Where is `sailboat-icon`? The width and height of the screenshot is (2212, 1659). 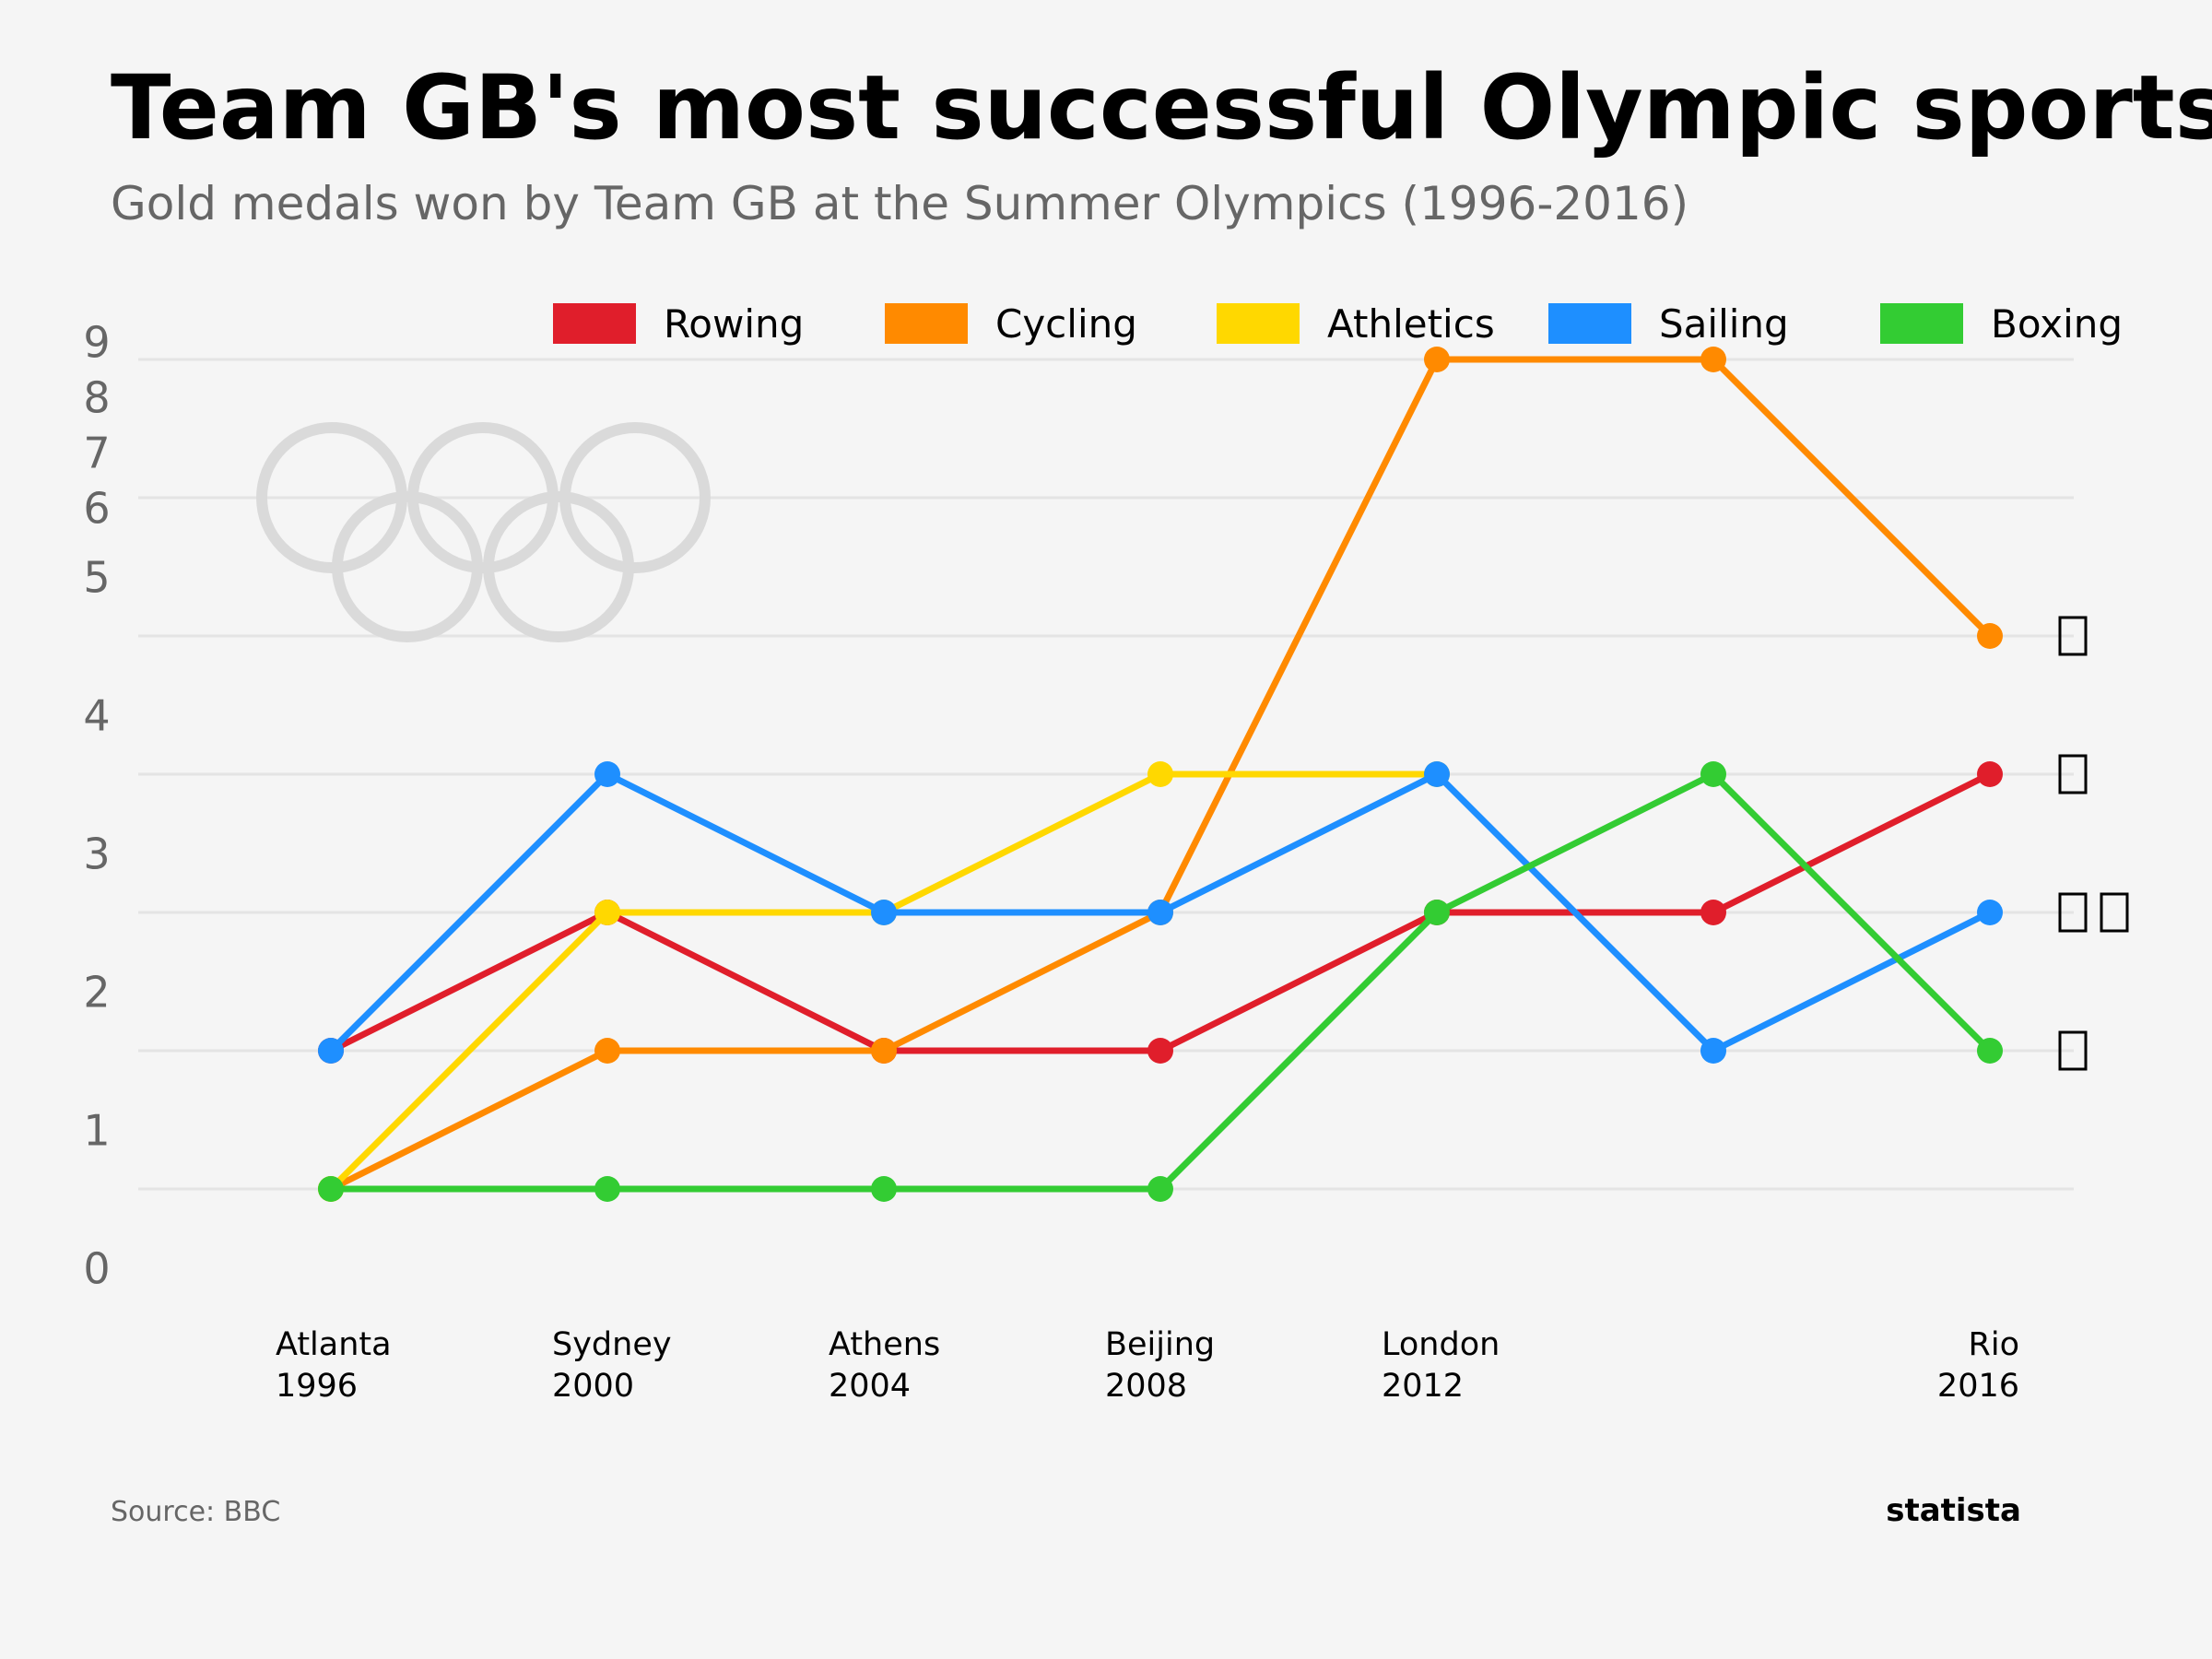 sailboat-icon is located at coordinates (2073, 912).